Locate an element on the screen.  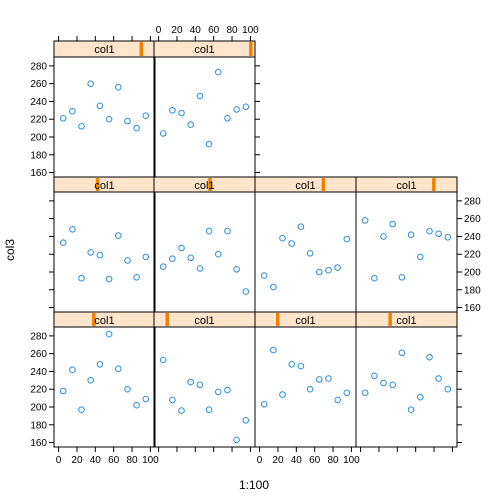
panel-10: col1 is located at coordinates (204, 109).